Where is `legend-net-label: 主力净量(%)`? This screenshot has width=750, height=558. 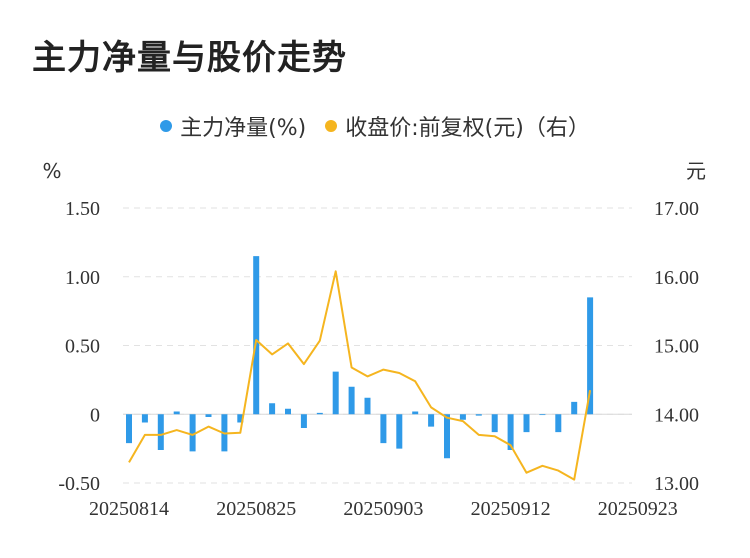 legend-net-label: 主力净量(%) is located at coordinates (243, 128).